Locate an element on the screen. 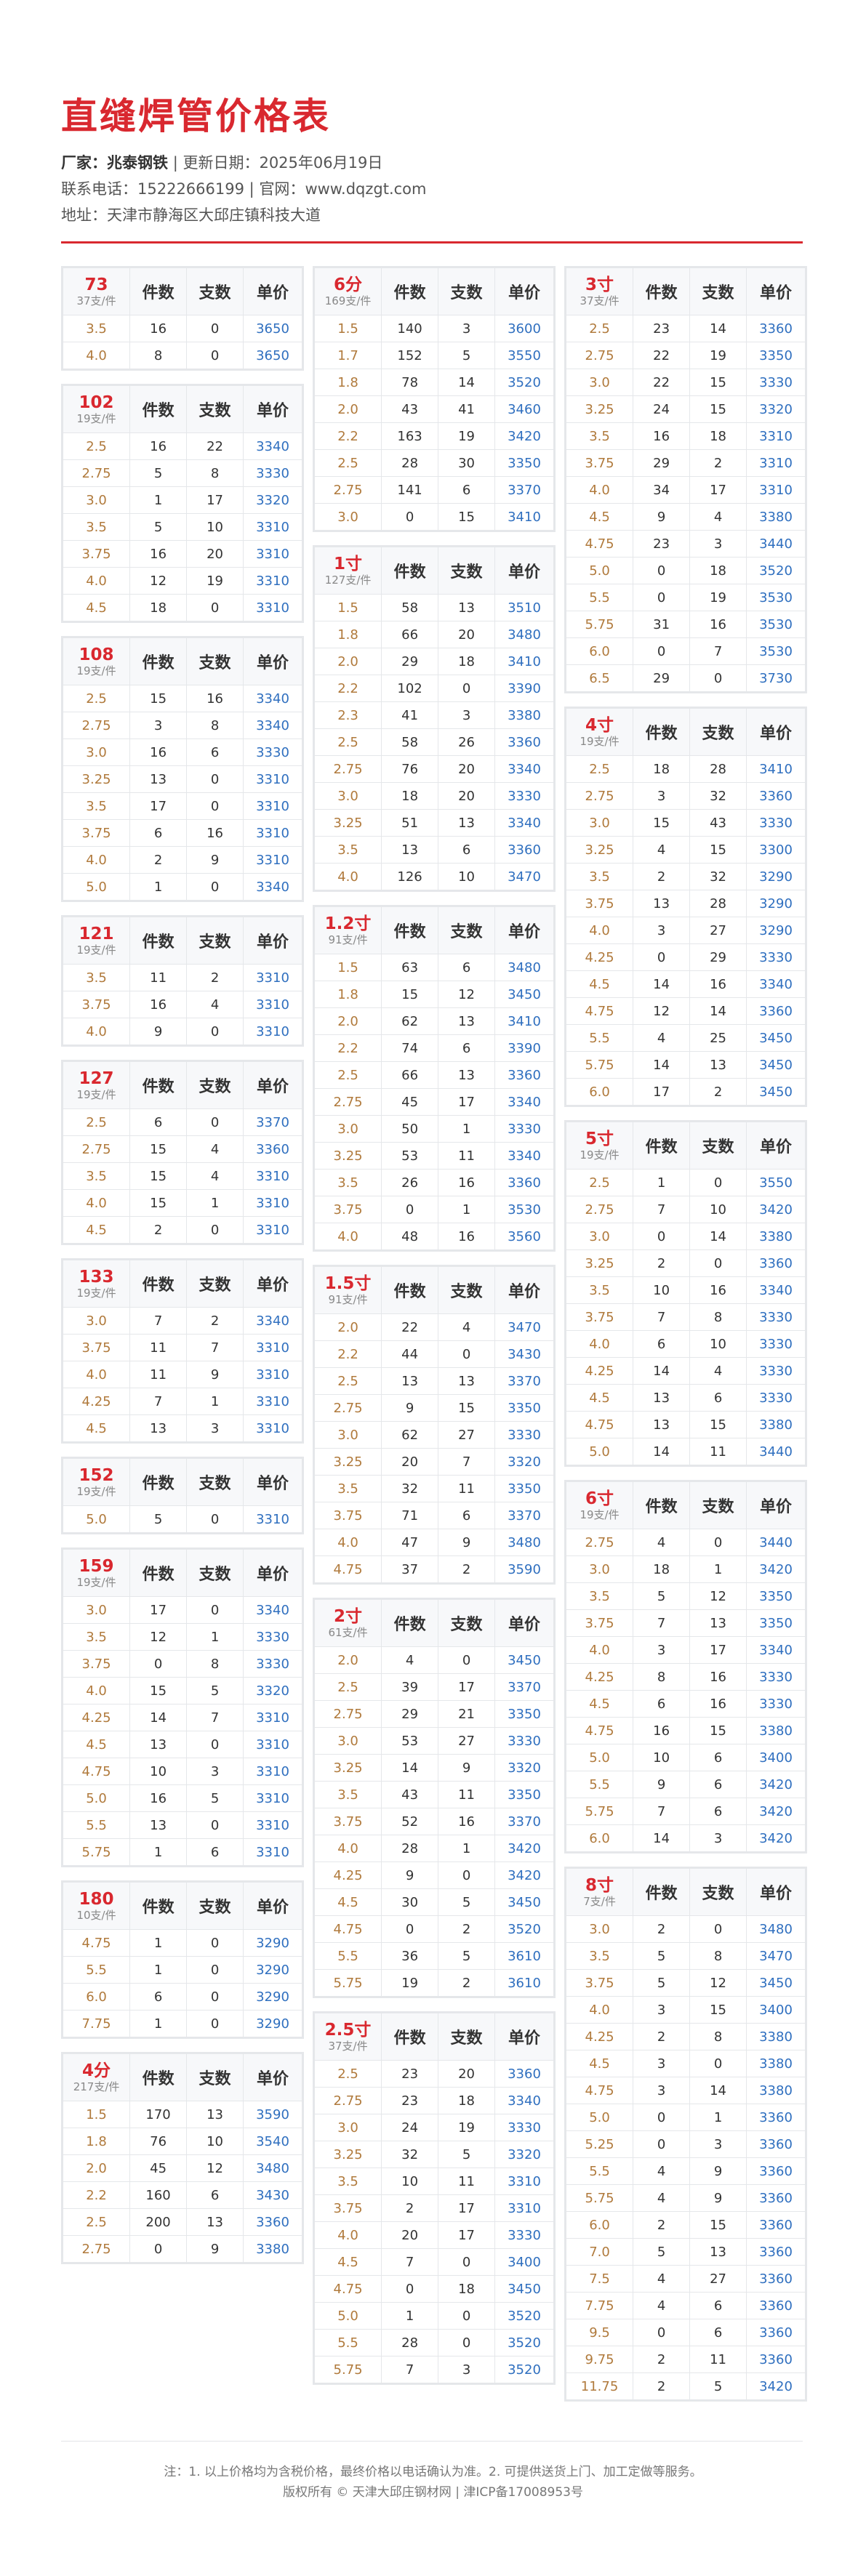 Image resolution: width=866 pixels, height=2576 pixels. thickness-cell: 4.25 is located at coordinates (599, 957).